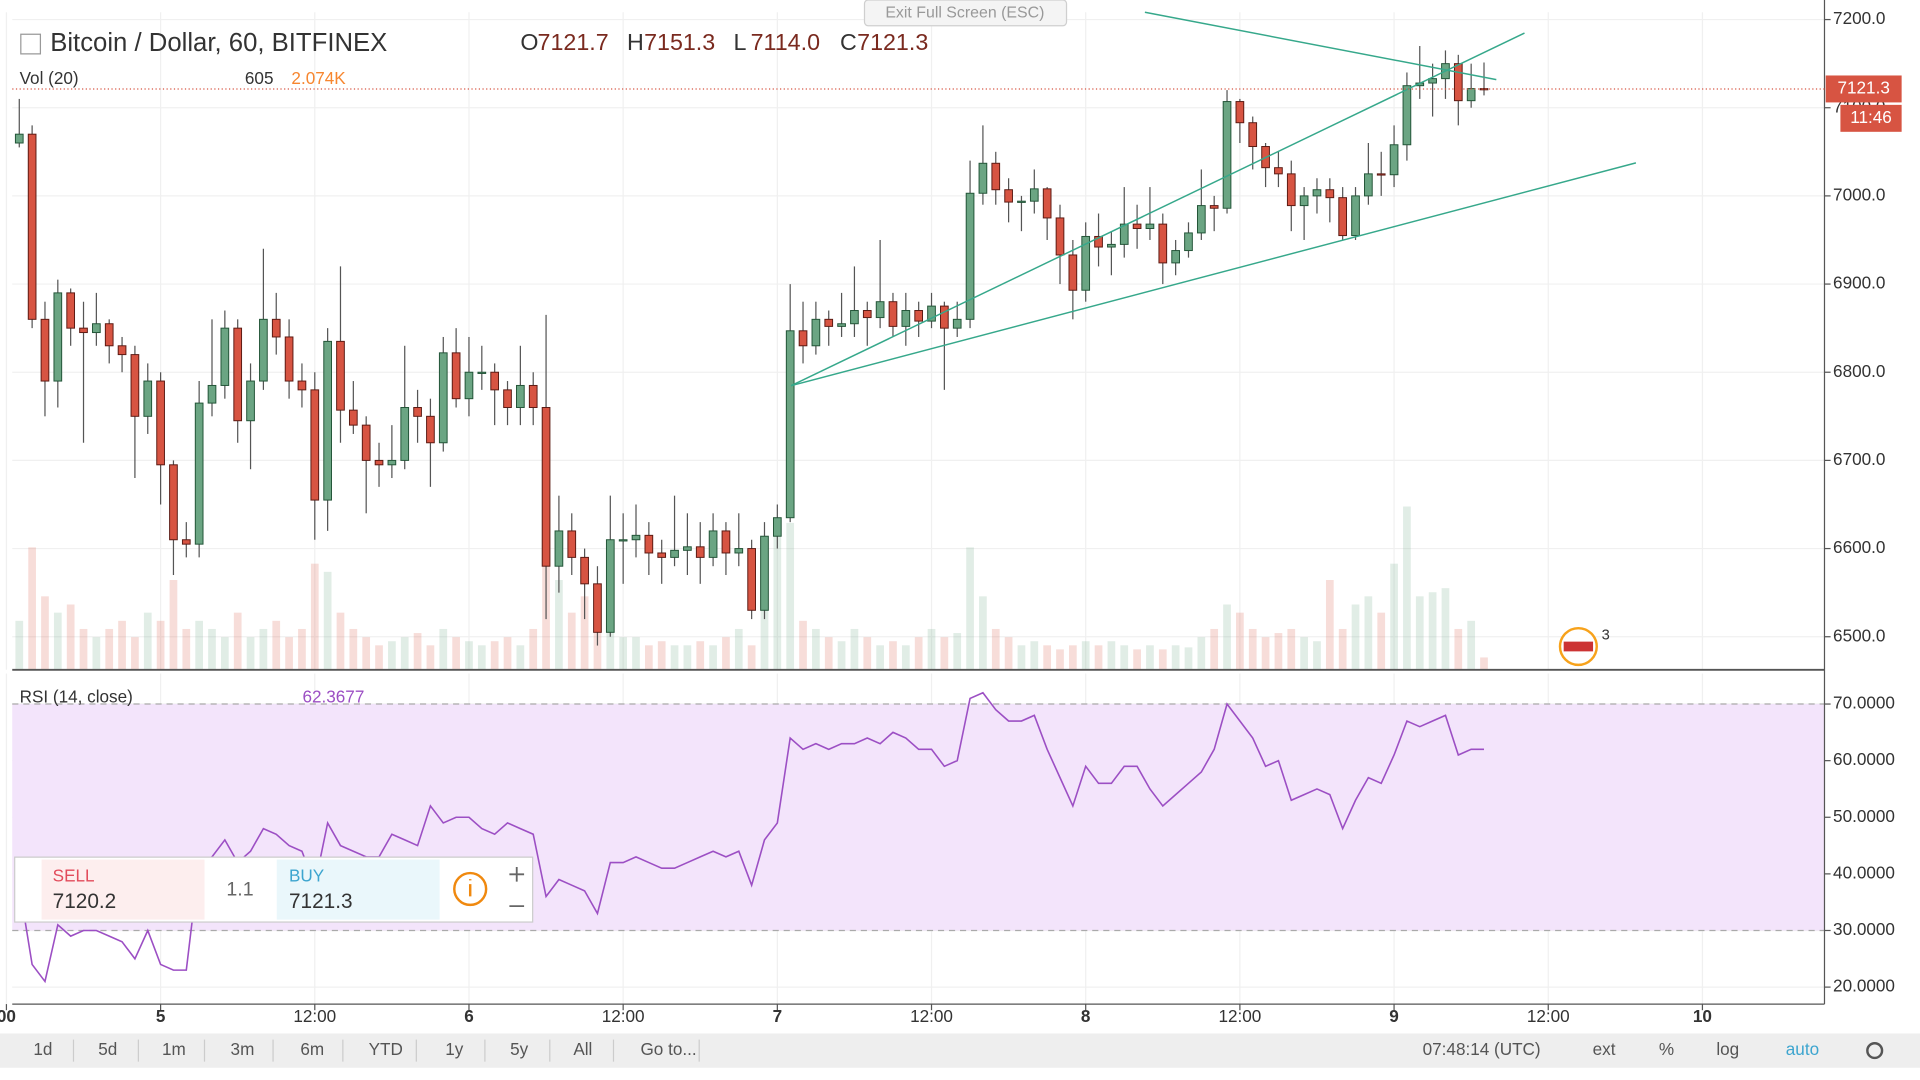 This screenshot has height=1080, width=1920. What do you see at coordinates (1864, 816) in the screenshot?
I see `rsi-tick-label: 50.0000` at bounding box center [1864, 816].